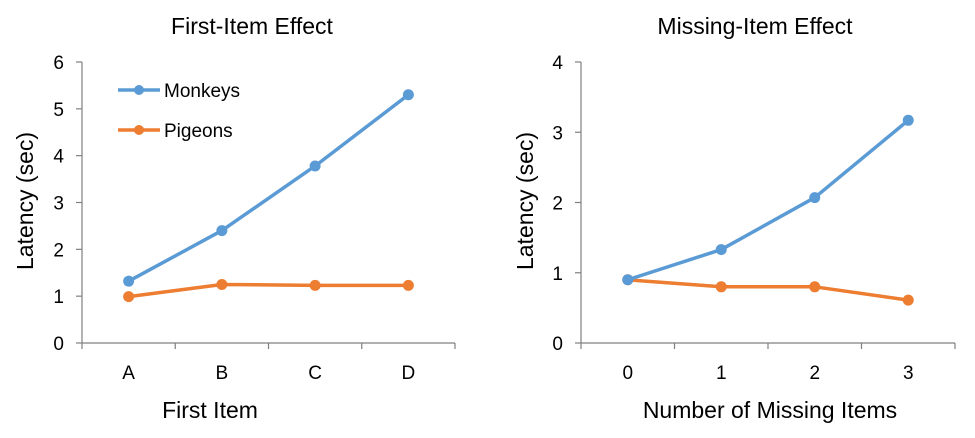 The width and height of the screenshot is (975, 438). What do you see at coordinates (252, 26) in the screenshot?
I see `chart-title: First-Item Effect` at bounding box center [252, 26].